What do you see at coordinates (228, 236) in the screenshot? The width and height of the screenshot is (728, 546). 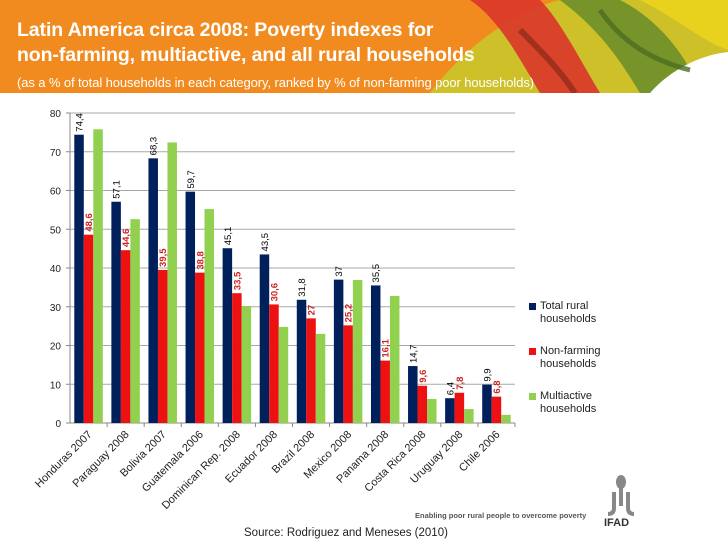 I see `value-label-total: 45,1` at bounding box center [228, 236].